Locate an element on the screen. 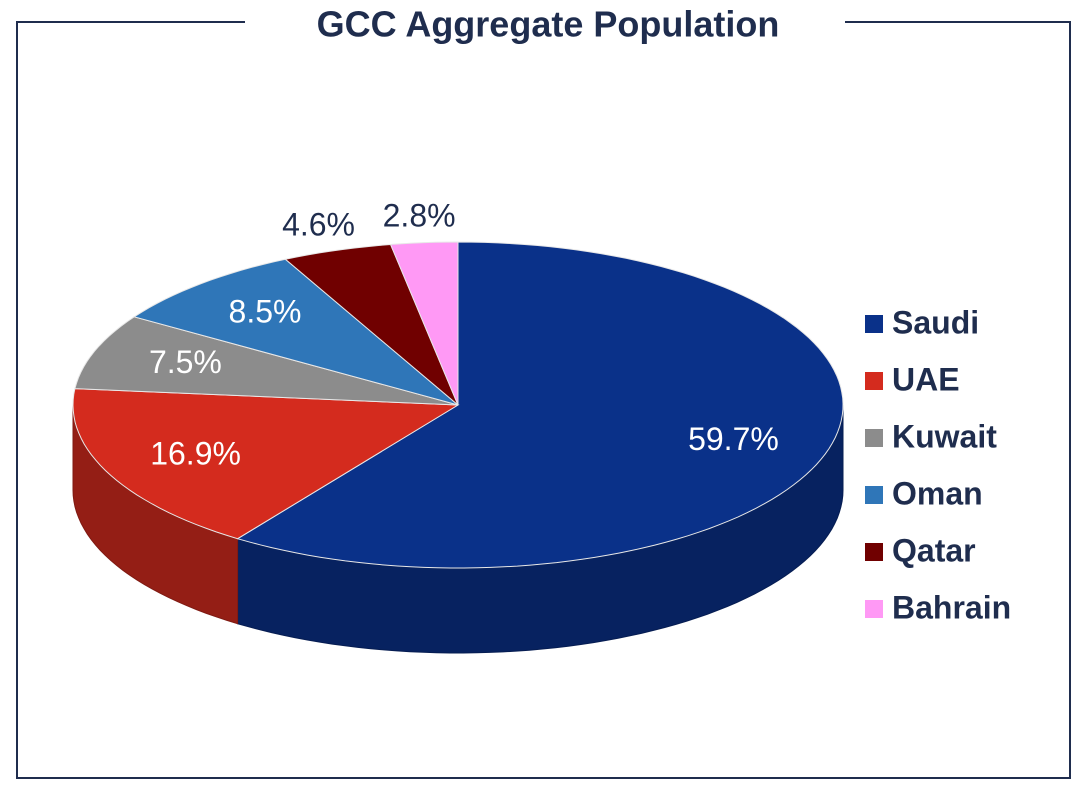 The width and height of the screenshot is (1078, 785). data-label: 2.8% is located at coordinates (419, 216).